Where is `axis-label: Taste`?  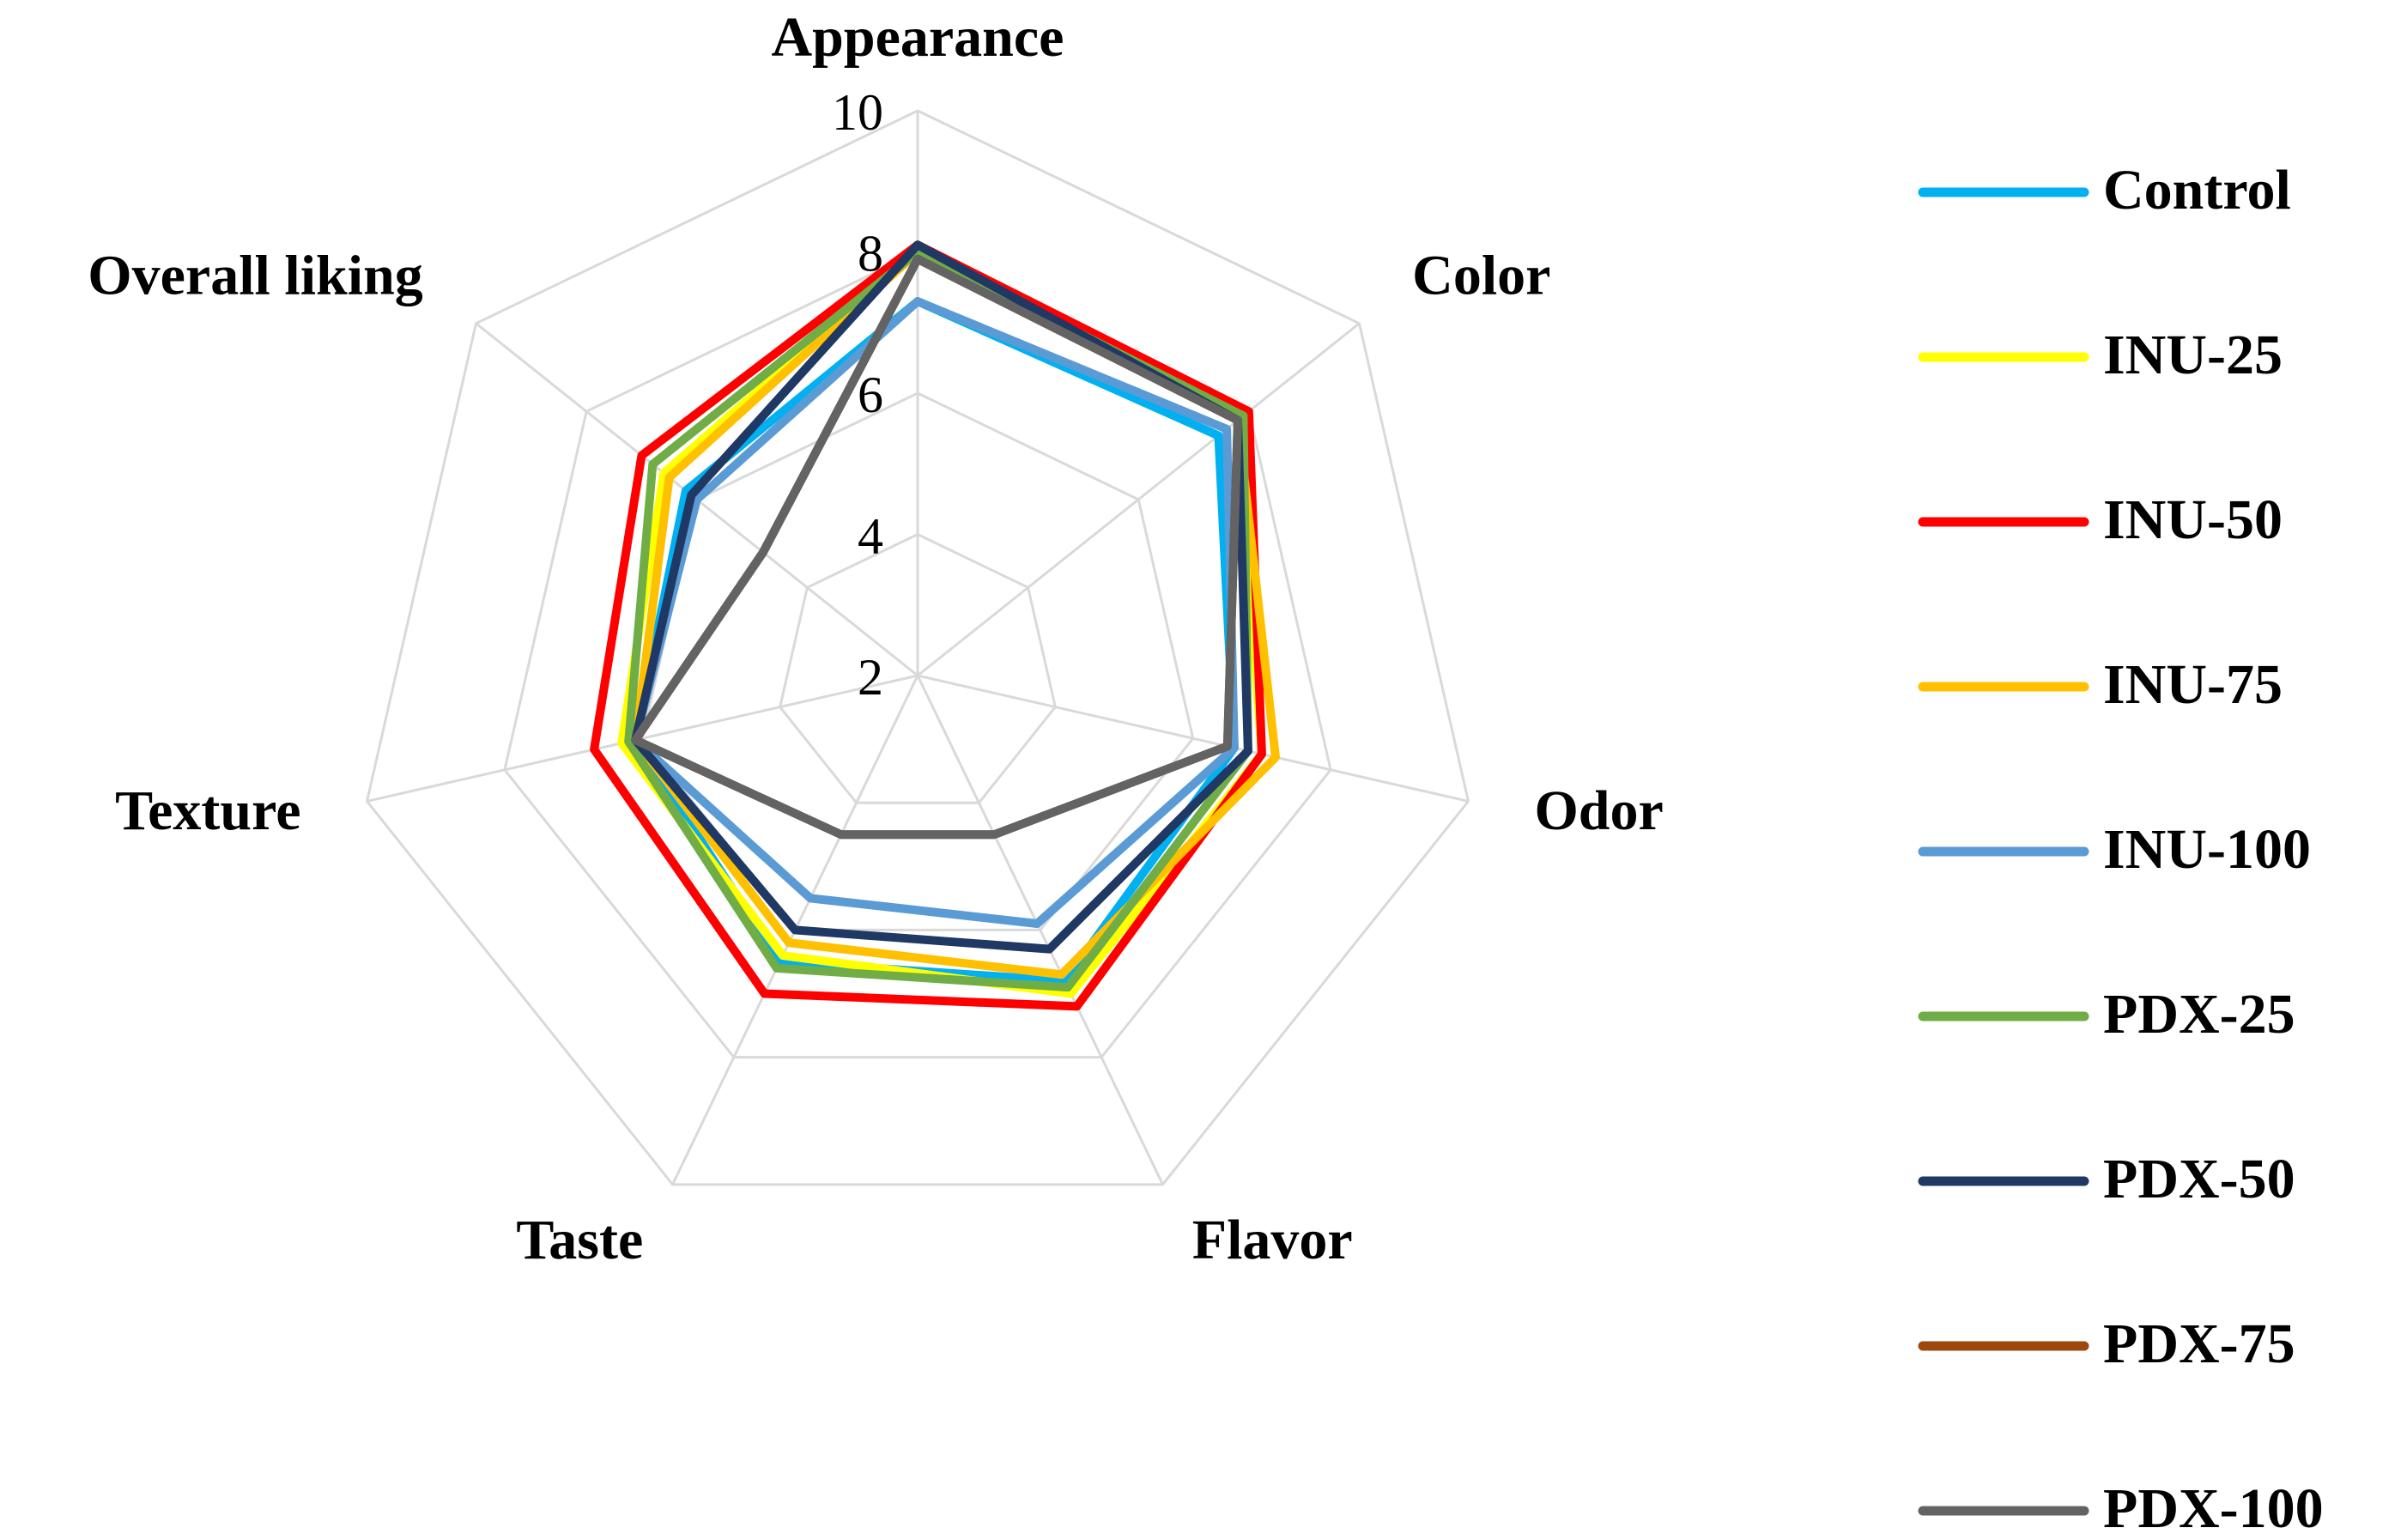 axis-label: Taste is located at coordinates (579, 1240).